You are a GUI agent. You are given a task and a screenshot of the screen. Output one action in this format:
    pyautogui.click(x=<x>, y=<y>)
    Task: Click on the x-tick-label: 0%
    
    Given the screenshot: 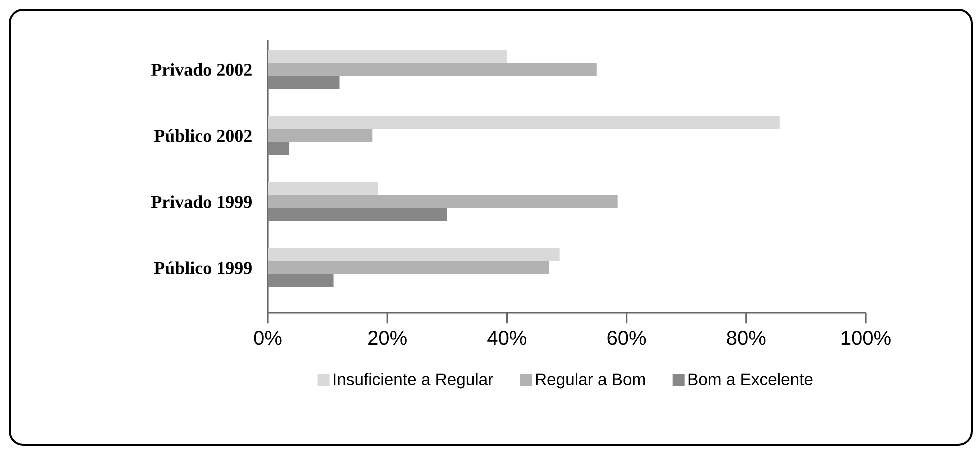 What is the action you would take?
    pyautogui.click(x=268, y=338)
    